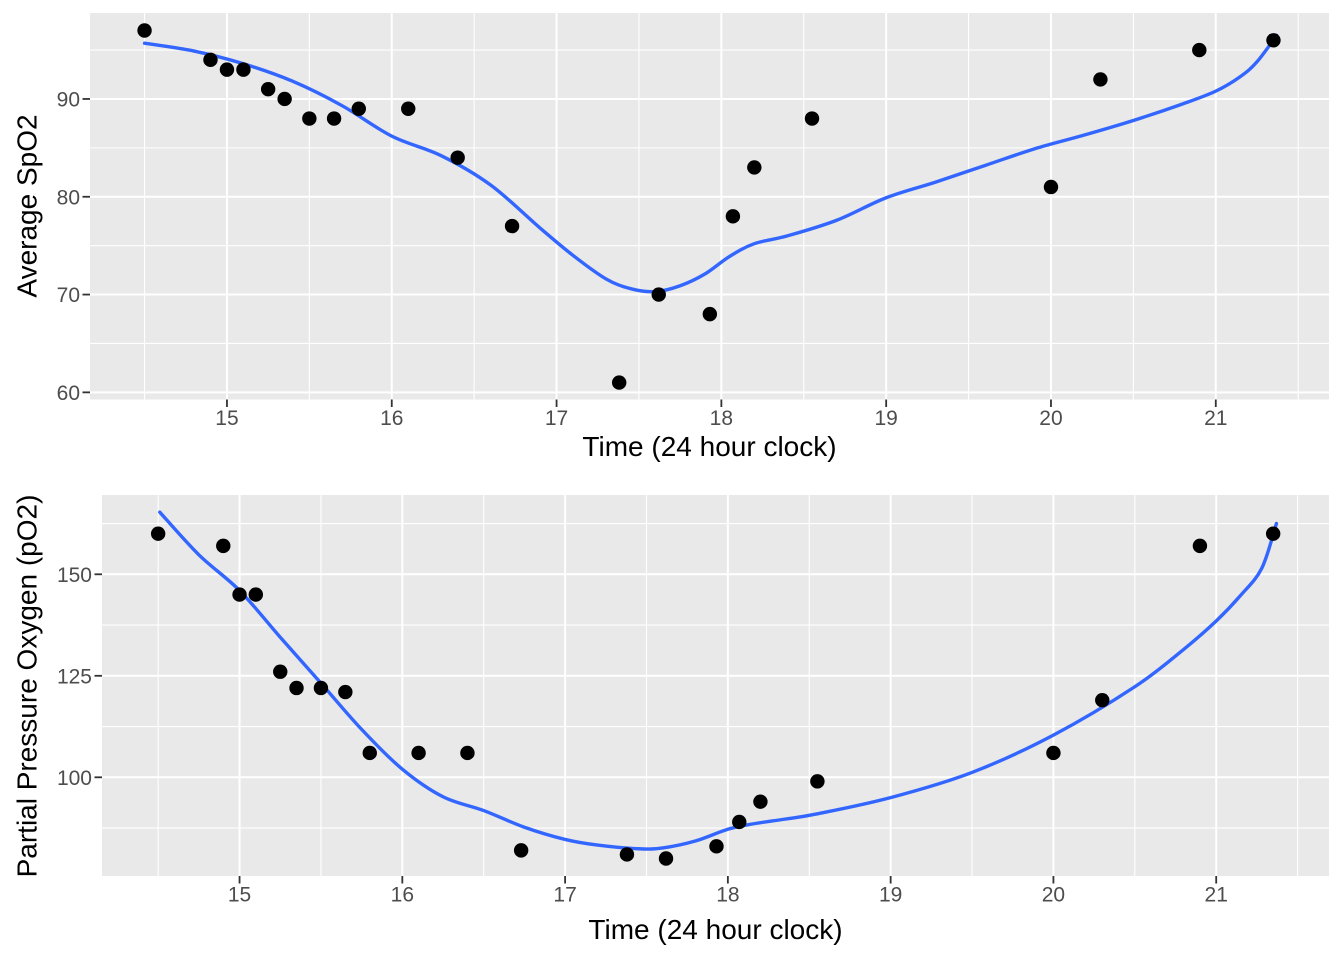  Describe the element at coordinates (27, 206) in the screenshot. I see `y-axis-title-spo2: Average SpO2` at that location.